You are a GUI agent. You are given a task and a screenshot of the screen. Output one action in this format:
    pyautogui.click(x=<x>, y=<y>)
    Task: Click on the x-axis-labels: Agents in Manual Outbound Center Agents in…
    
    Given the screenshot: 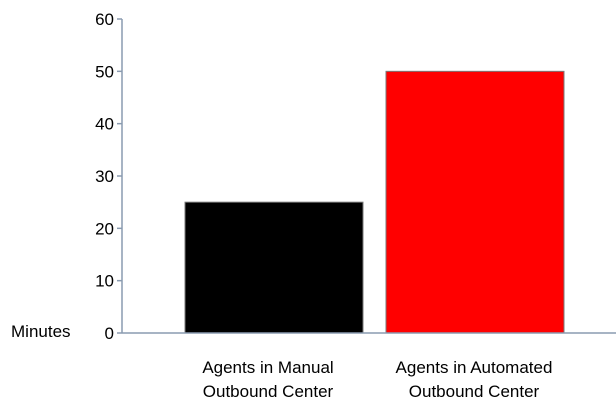 What is the action you would take?
    pyautogui.click(x=377, y=379)
    